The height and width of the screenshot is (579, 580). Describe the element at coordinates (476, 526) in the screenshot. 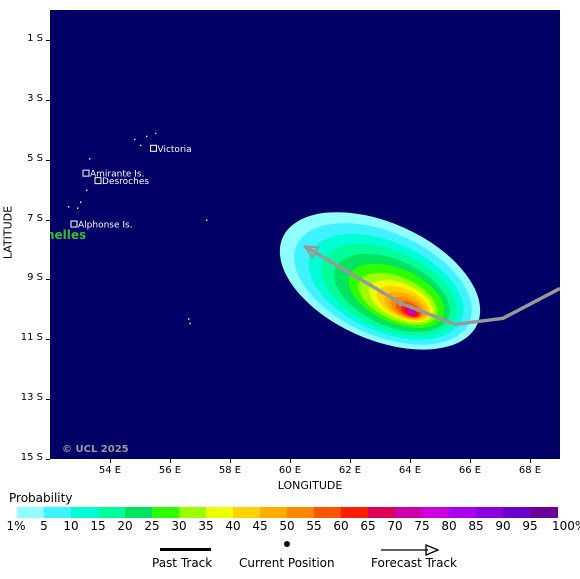

I see `probability-tick-label: 85` at that location.